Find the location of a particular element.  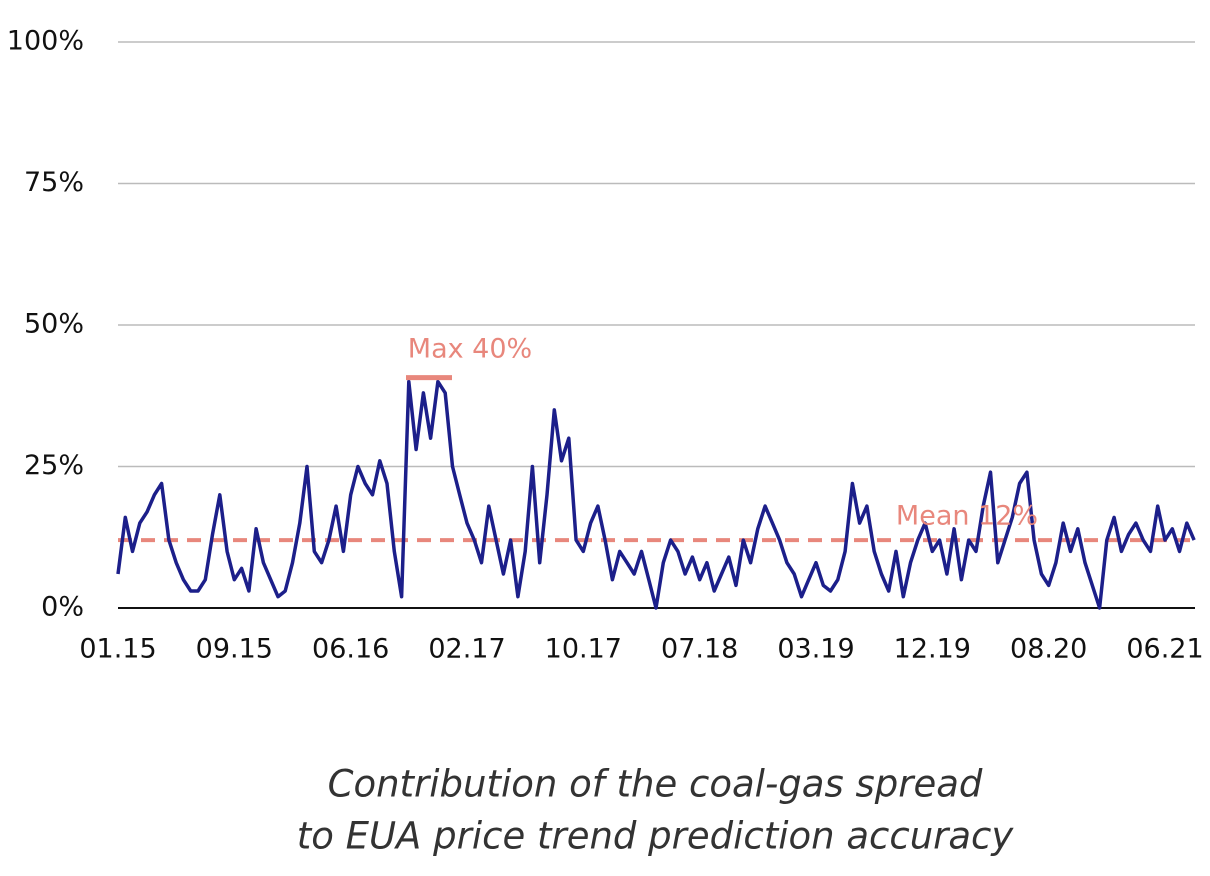

x-tick-label: 03.19 is located at coordinates (815, 649).